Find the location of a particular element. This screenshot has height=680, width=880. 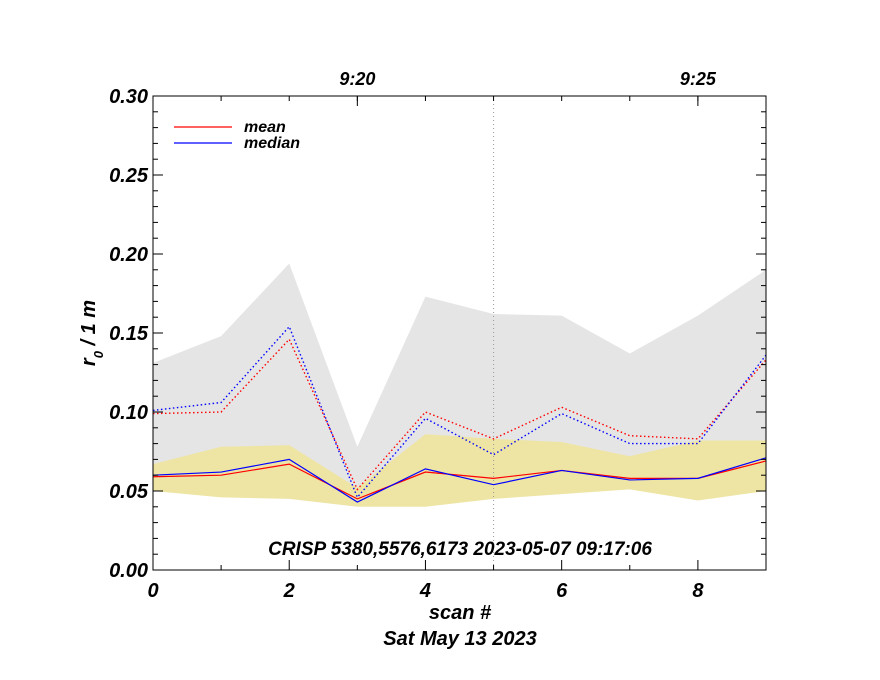

y-tick-label: 0.05 is located at coordinates (129, 492).